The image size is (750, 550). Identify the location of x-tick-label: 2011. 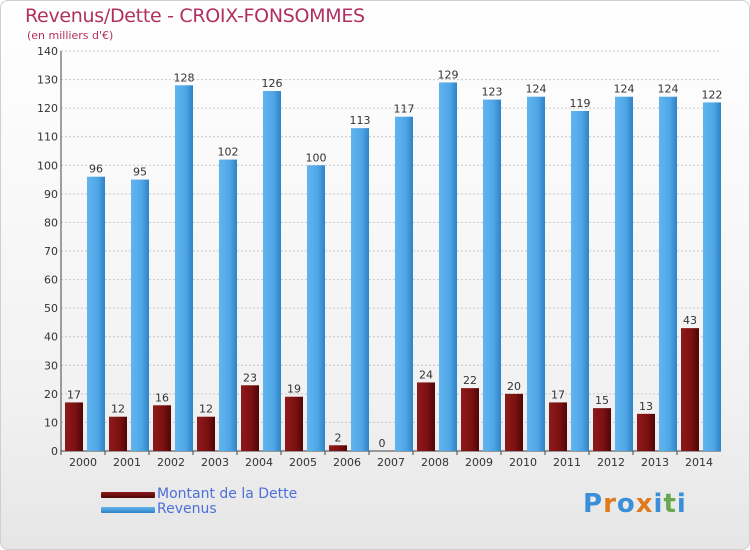
(567, 462).